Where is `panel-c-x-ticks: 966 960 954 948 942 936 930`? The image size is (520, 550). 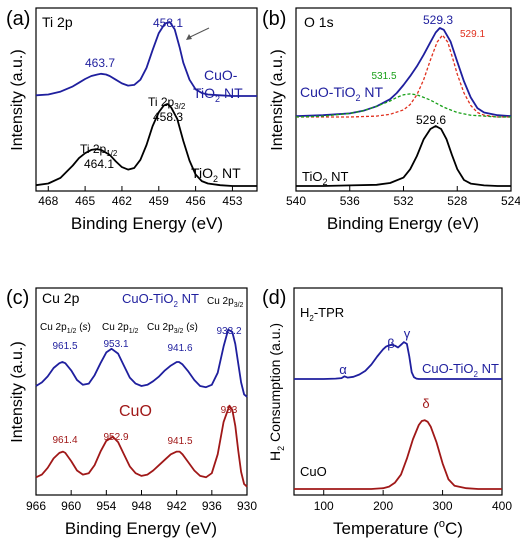
panel-c-x-ticks: 966 960 954 948 942 936 930 is located at coordinates (141, 501).